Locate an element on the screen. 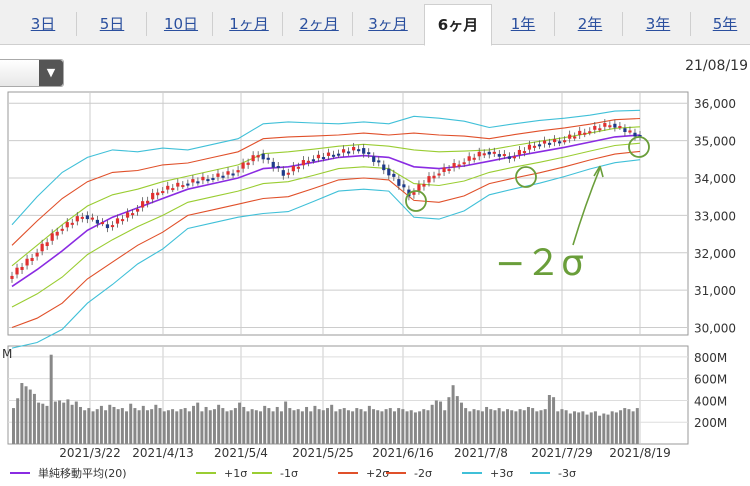 This screenshot has width=750, height=486. tab-3: 1ヶ月 is located at coordinates (249, 24).